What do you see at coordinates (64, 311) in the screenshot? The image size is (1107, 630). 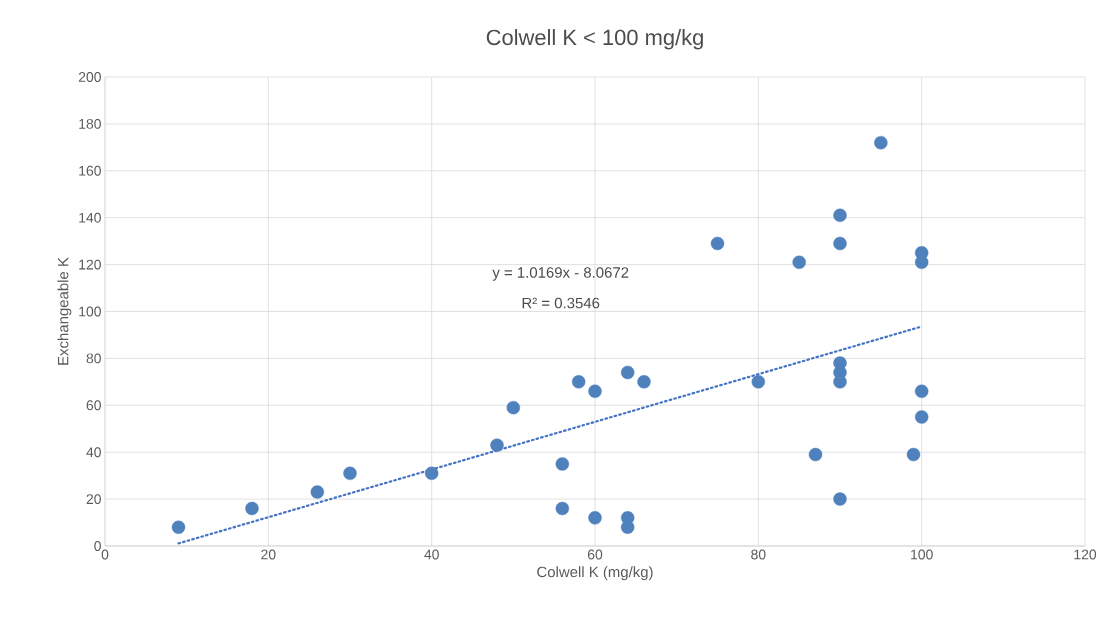 I see `y-axis-title: Exchangeable K` at bounding box center [64, 311].